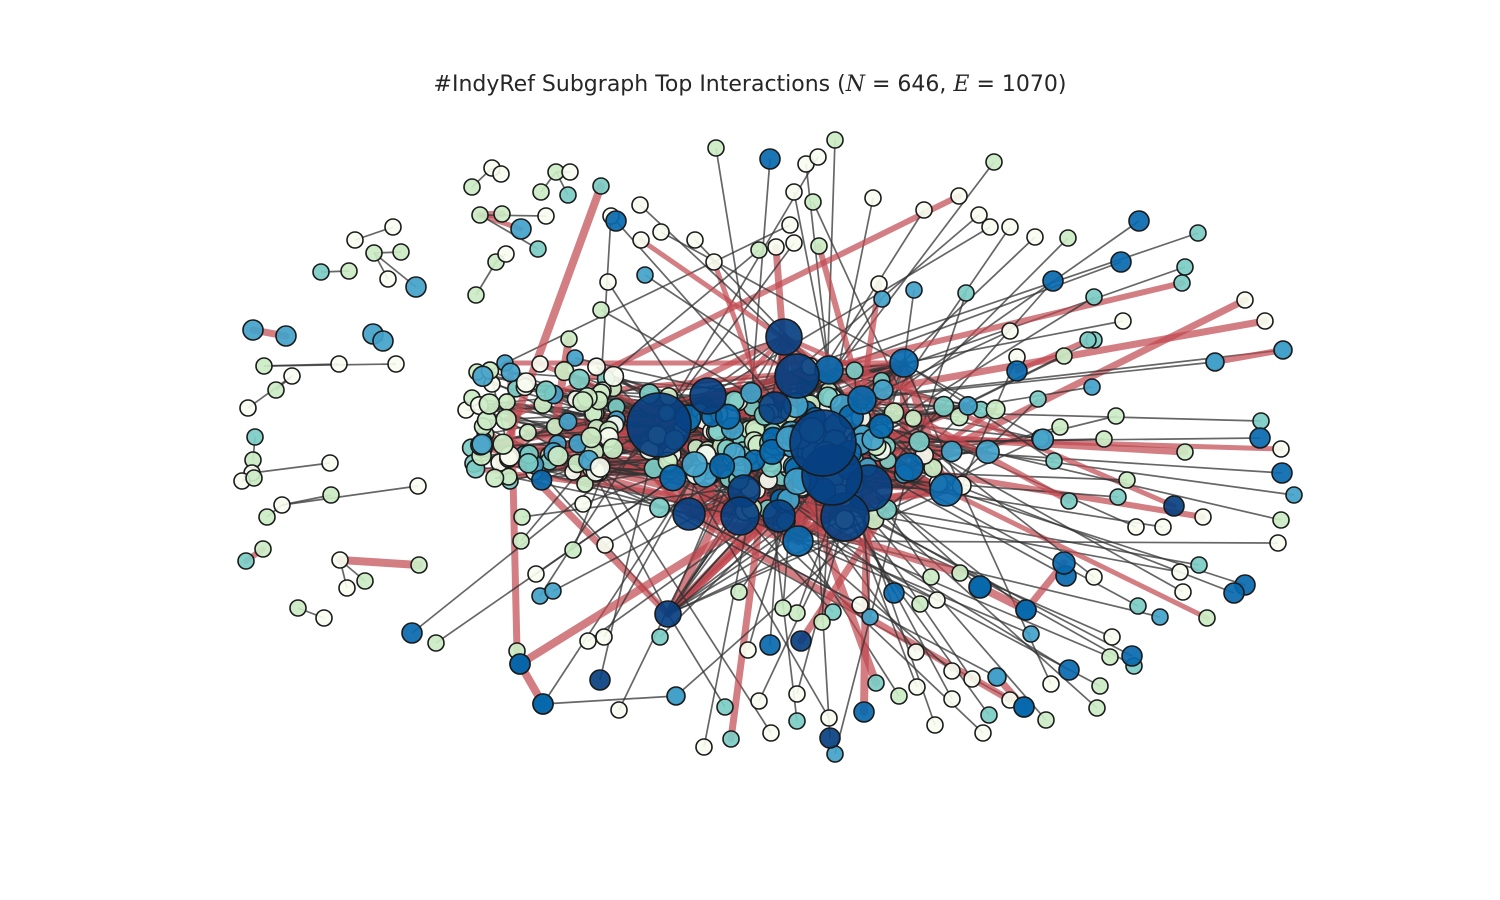 Image resolution: width=1500 pixels, height=900 pixels. What do you see at coordinates (918, 84) in the screenshot?
I see `n-value: 646` at bounding box center [918, 84].